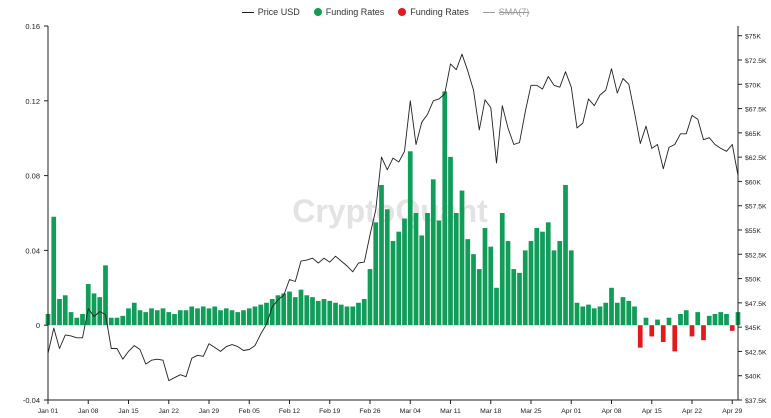 This screenshot has height=418, width=771. Describe the element at coordinates (270, 12) in the screenshot. I see `legend-item-price: Price USD` at that location.